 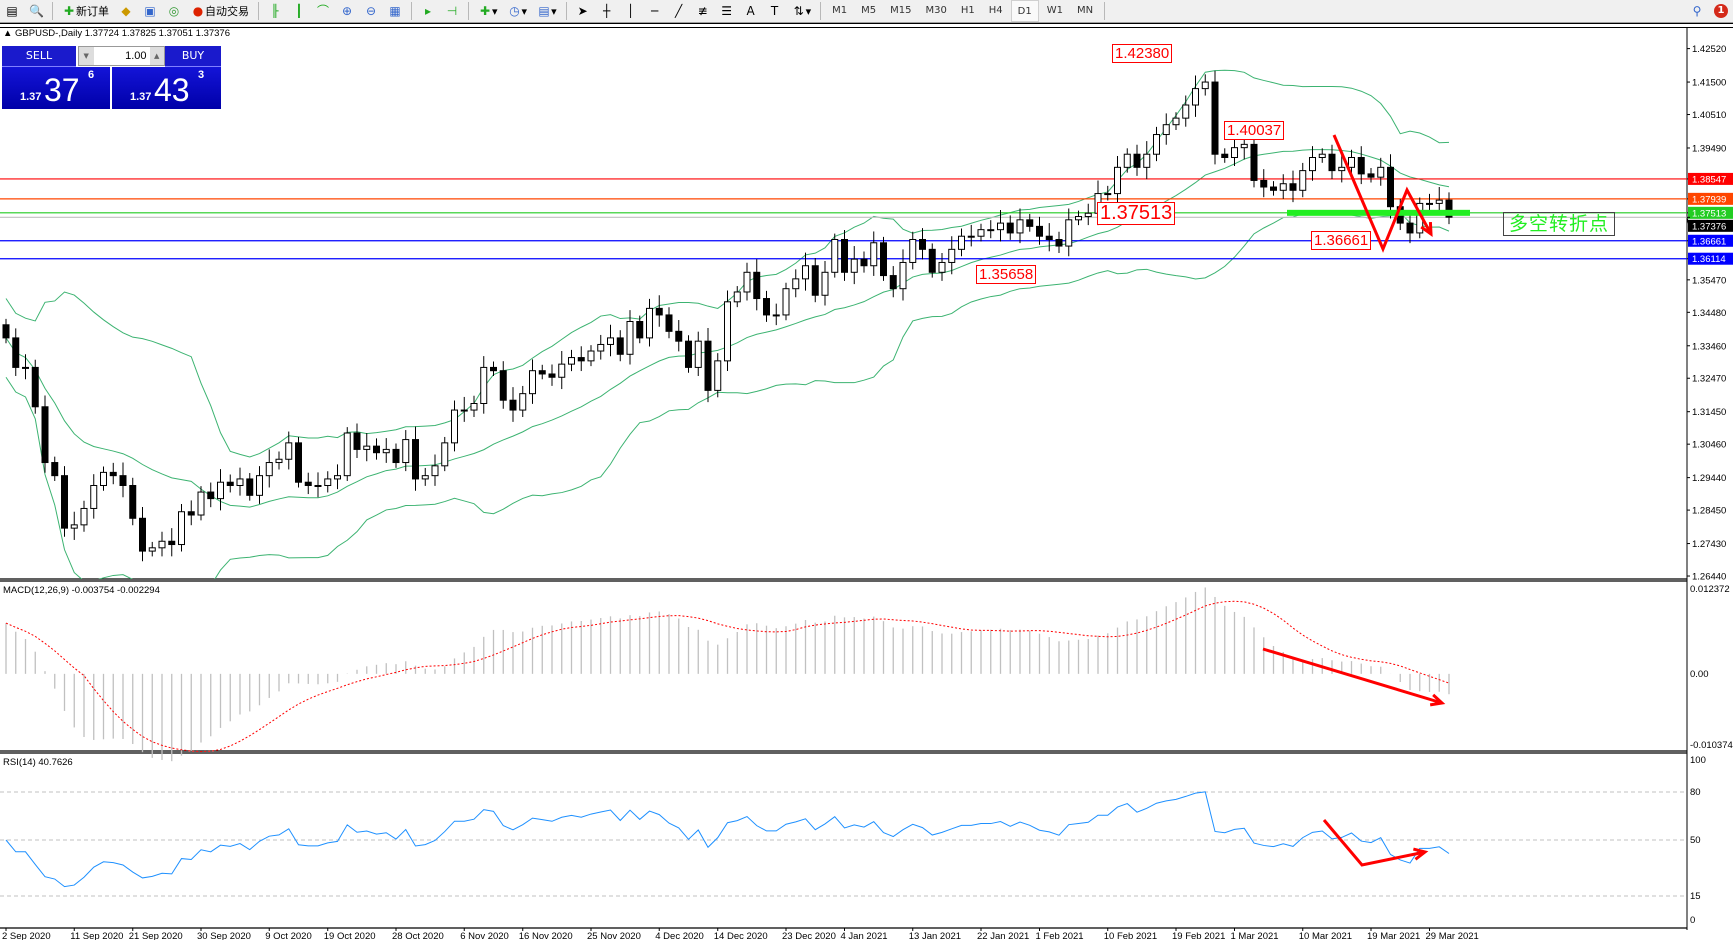 I want to click on timeframe-m15: M15, so click(x=901, y=10).